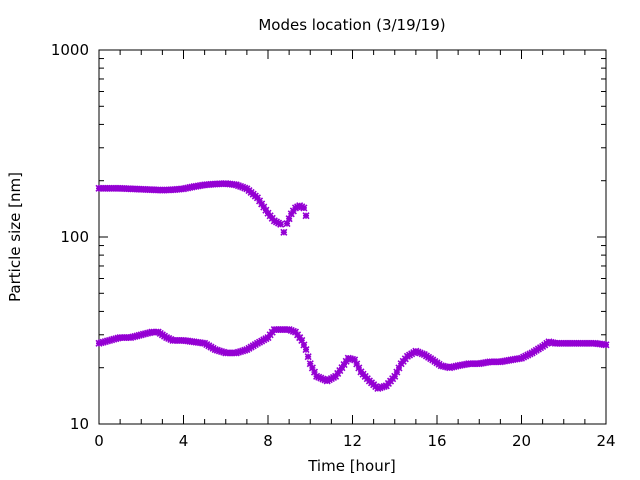 The width and height of the screenshot is (640, 480). Describe the element at coordinates (70, 50) in the screenshot. I see `y-tick-label: 1000` at that location.